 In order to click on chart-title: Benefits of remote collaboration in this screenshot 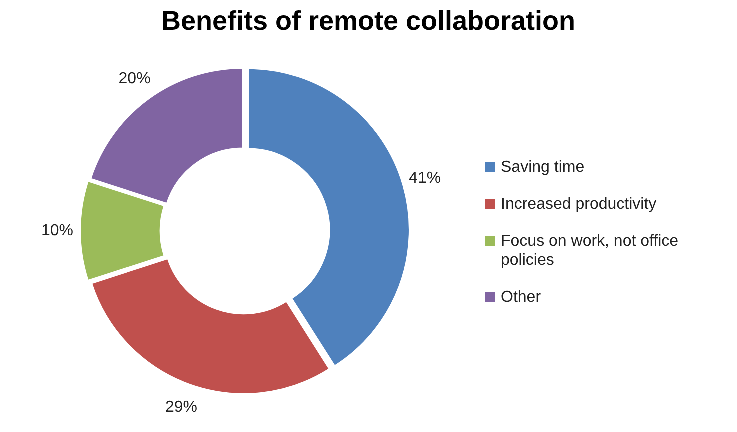, I will do `click(368, 21)`.